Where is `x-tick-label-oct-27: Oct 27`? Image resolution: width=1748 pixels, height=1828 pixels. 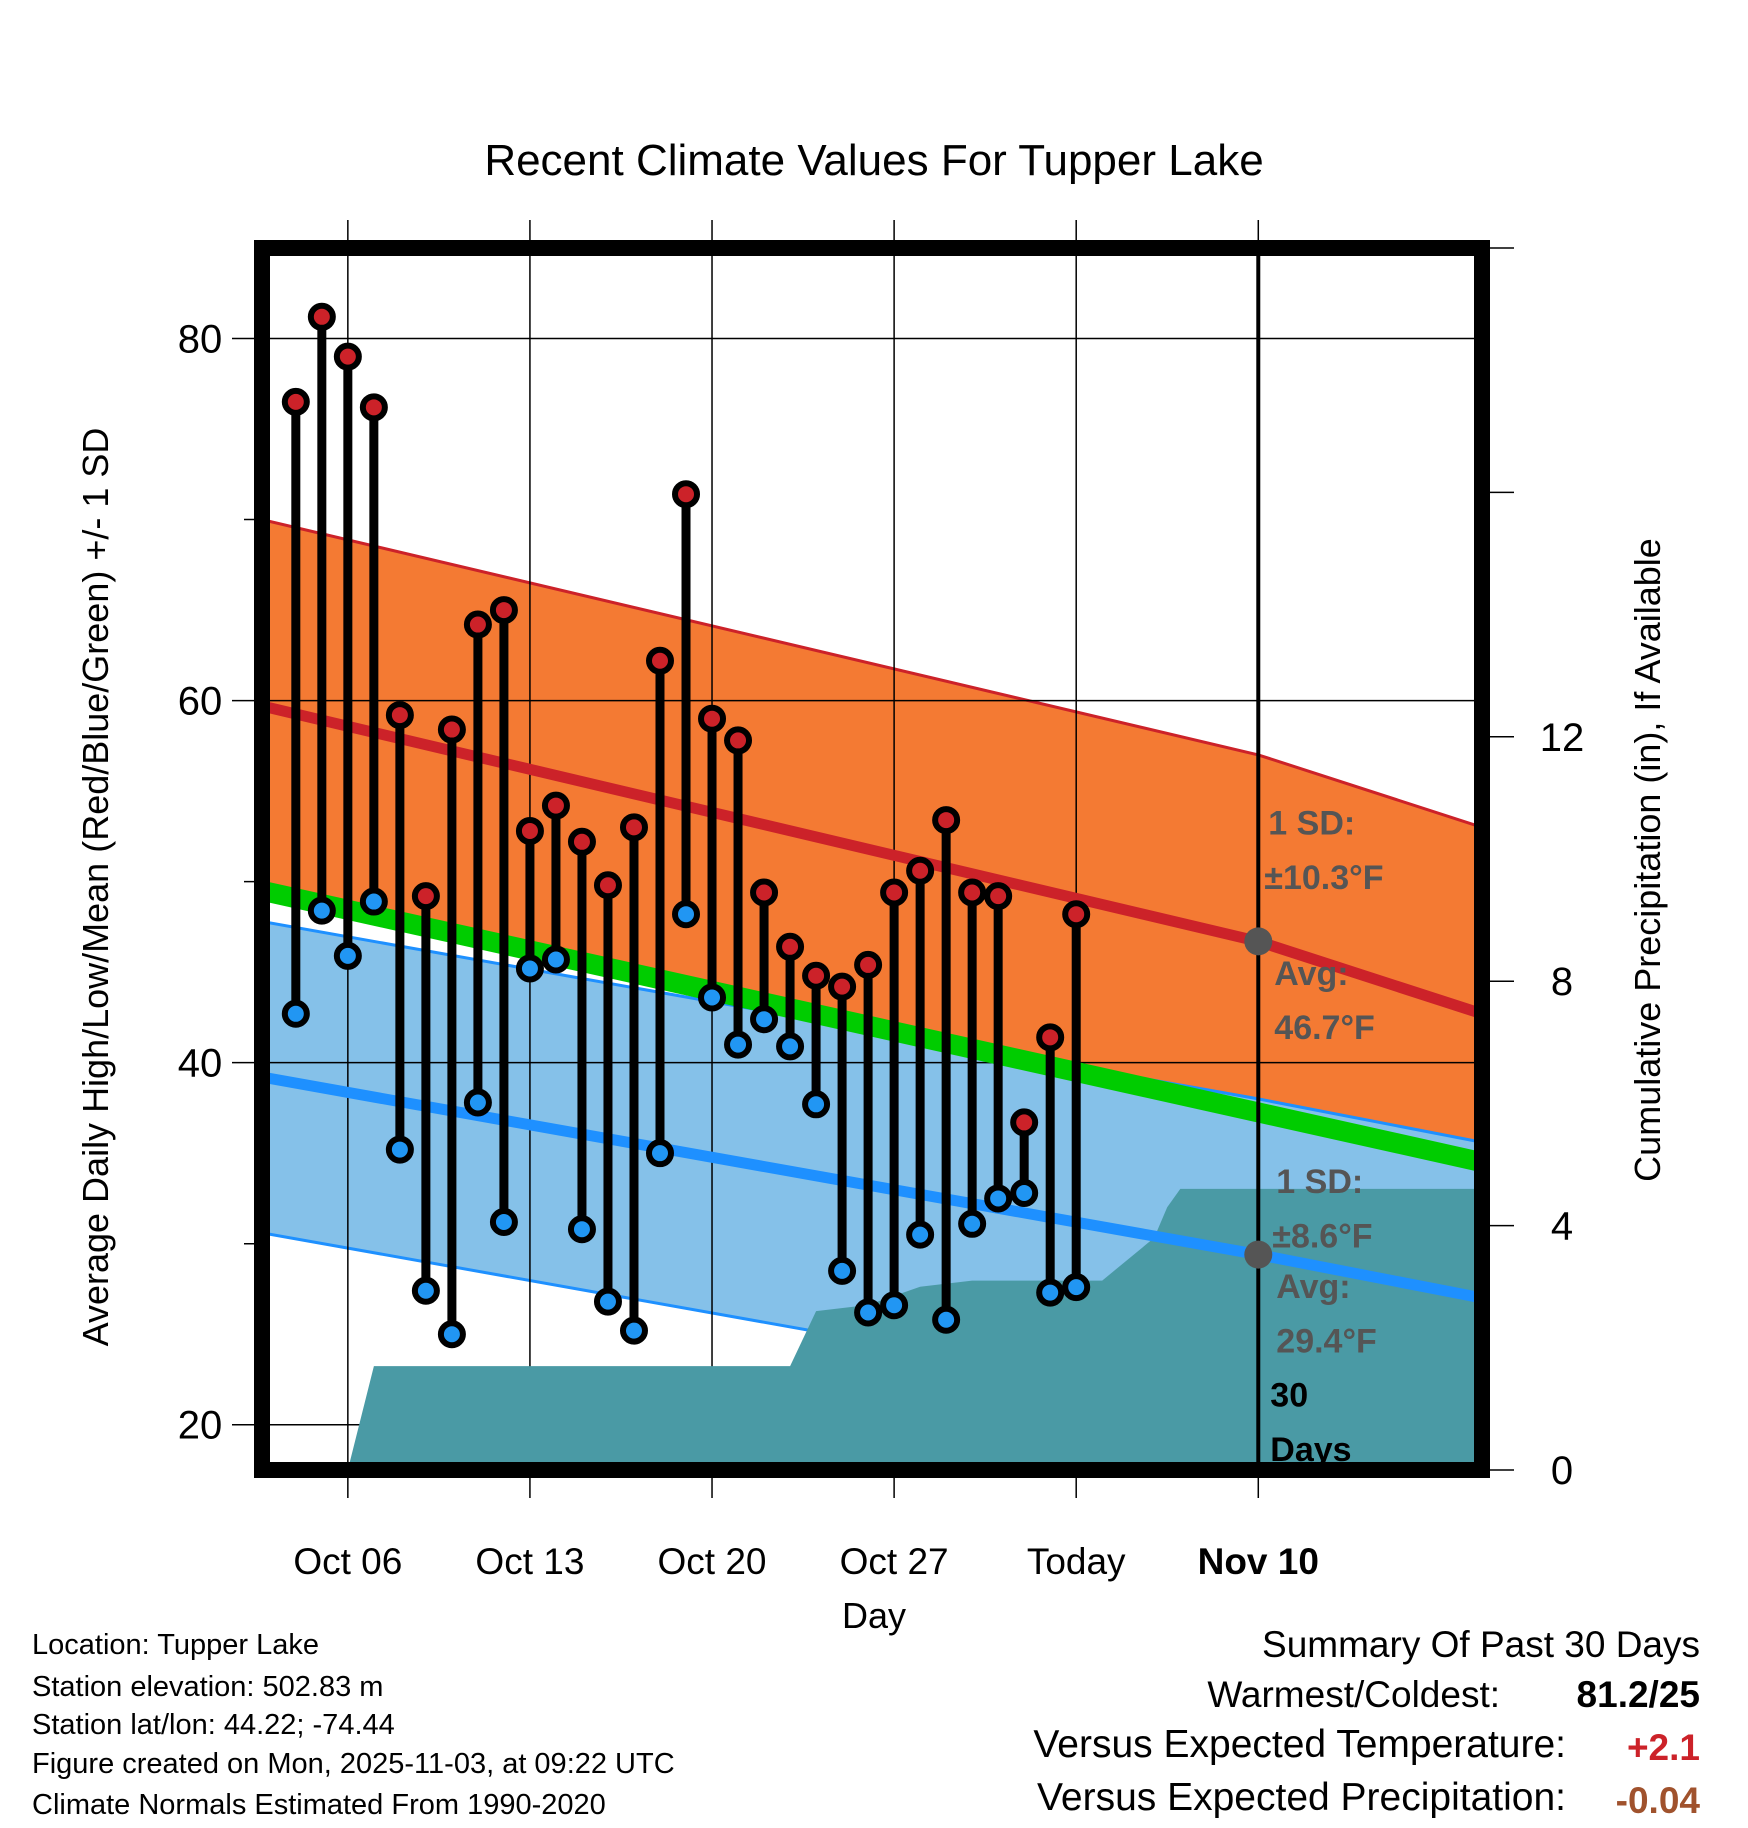 x-tick-label-oct-27: Oct 27 is located at coordinates (894, 1561).